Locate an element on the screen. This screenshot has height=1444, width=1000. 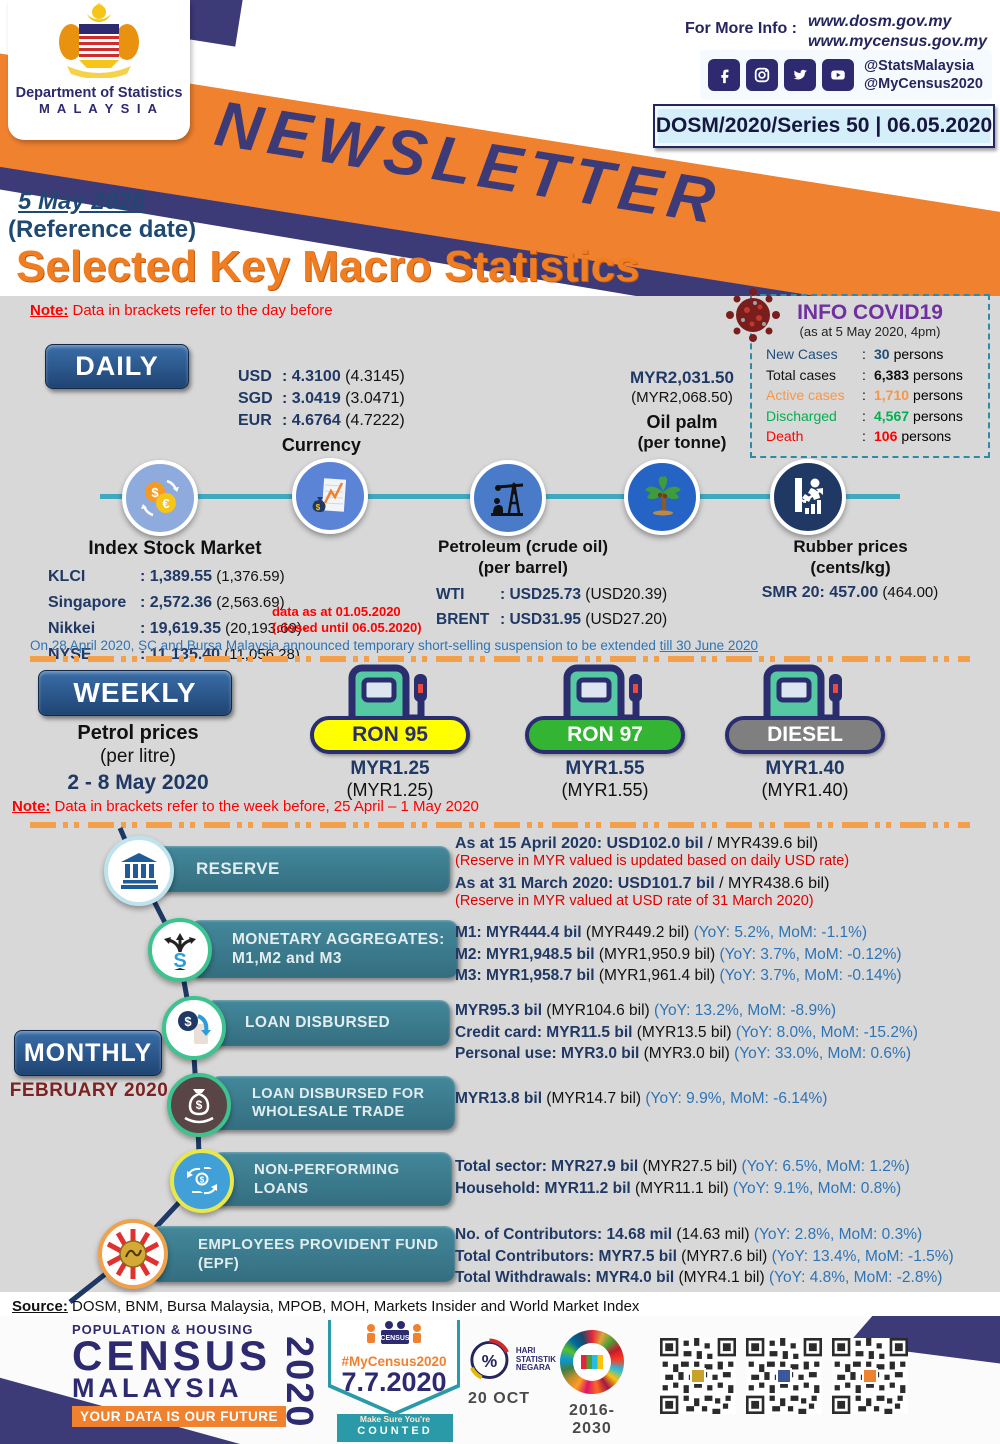
census-year: 2020 is located at coordinates (299, 1382).